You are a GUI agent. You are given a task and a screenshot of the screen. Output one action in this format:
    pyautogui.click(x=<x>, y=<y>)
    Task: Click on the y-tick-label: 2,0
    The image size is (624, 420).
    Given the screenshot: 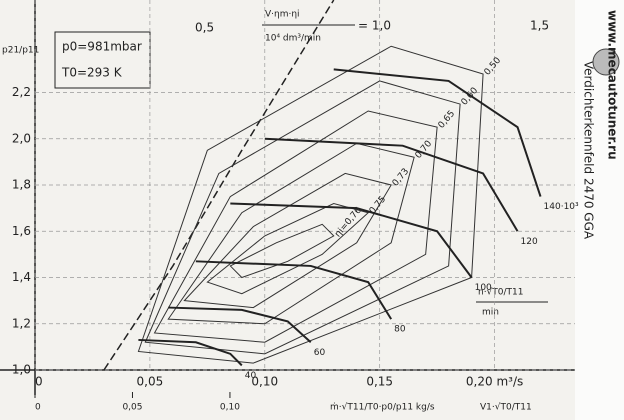 What is the action you would take?
    pyautogui.click(x=21, y=138)
    